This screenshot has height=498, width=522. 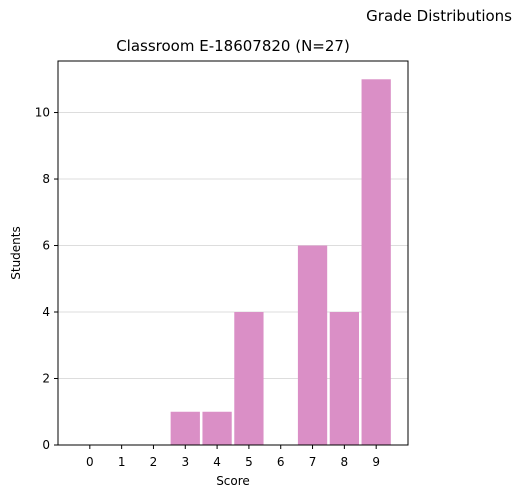 What do you see at coordinates (46, 379) in the screenshot?
I see `y-tick-label: 2` at bounding box center [46, 379].